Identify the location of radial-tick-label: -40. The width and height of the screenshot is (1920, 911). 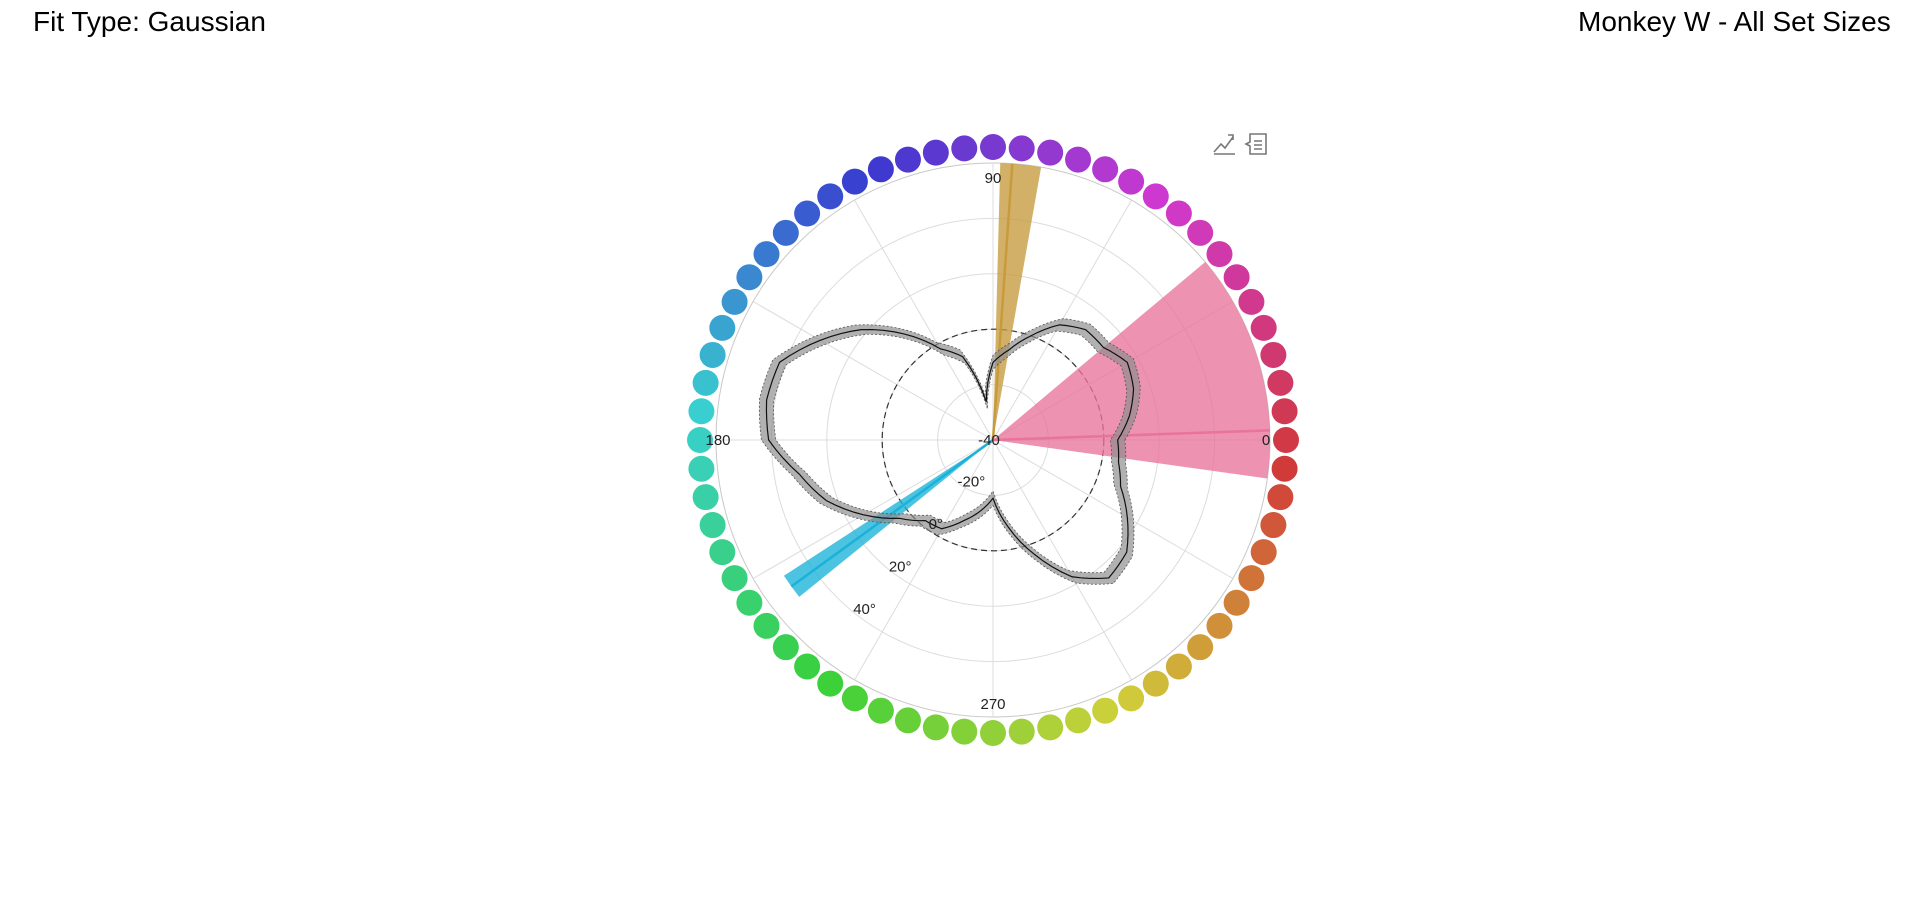
(989, 440).